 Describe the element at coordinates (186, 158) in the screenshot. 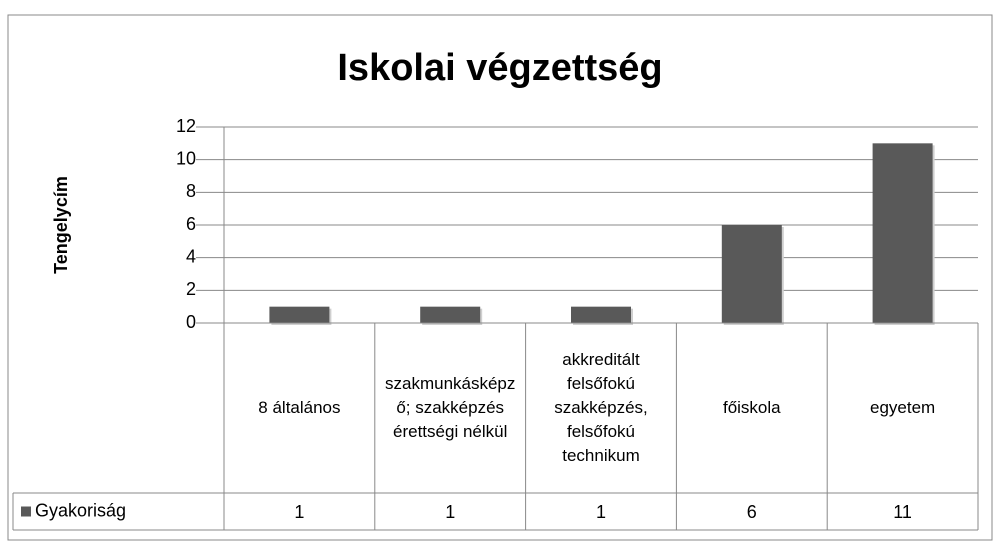

I see `y-tick-label: 10` at that location.